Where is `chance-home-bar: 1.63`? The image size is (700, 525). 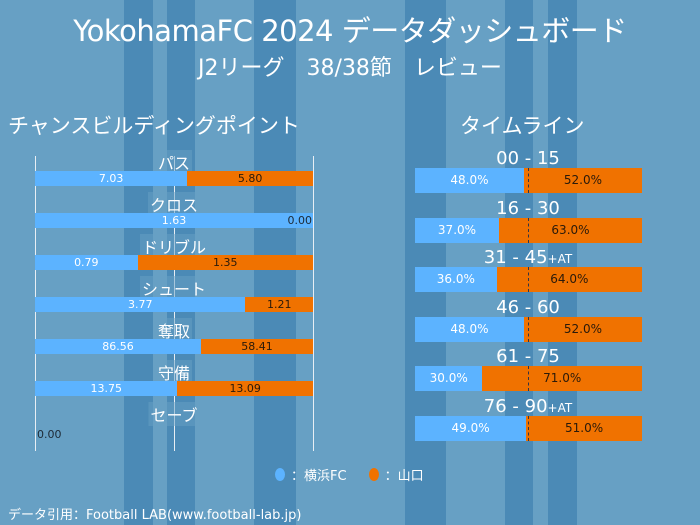 chance-home-bar: 1.63 is located at coordinates (174, 220).